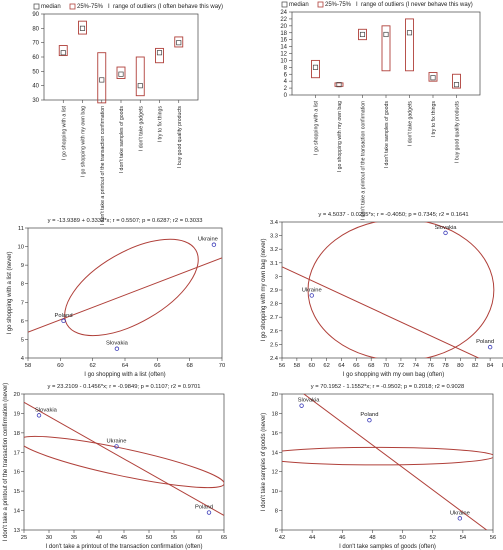 This screenshot has height=550, width=503. Describe the element at coordinates (174, 538) in the screenshot. I see `x-tick-label: 55` at that location.